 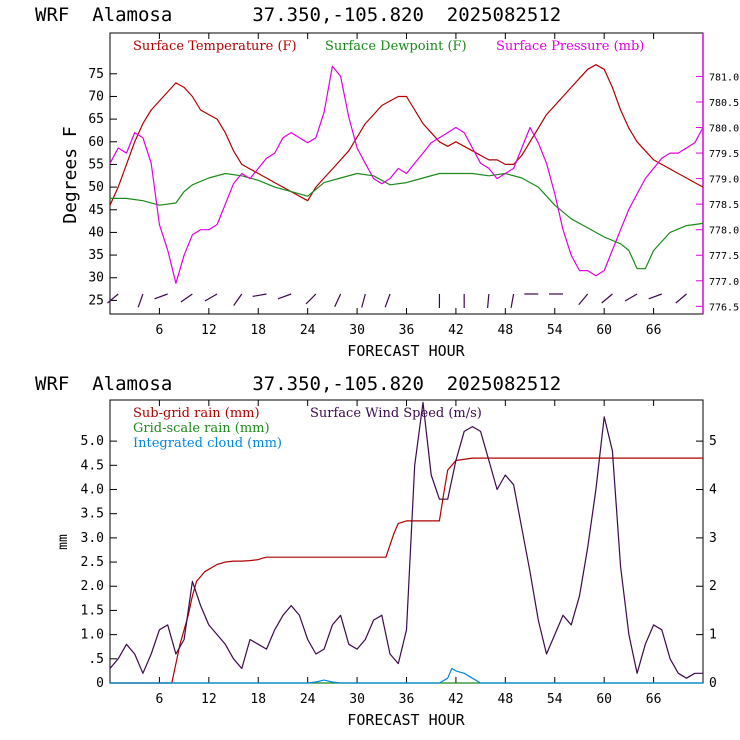 What do you see at coordinates (713, 586) in the screenshot?
I see `y2-tick-label: 2` at bounding box center [713, 586].